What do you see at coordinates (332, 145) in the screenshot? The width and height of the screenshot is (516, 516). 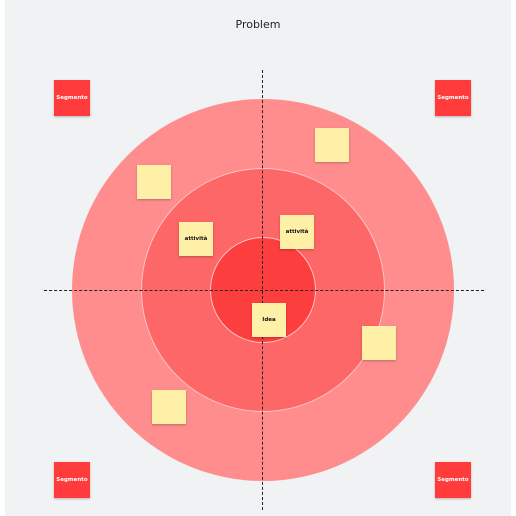 I see `sticky-note-outer-top-right` at bounding box center [332, 145].